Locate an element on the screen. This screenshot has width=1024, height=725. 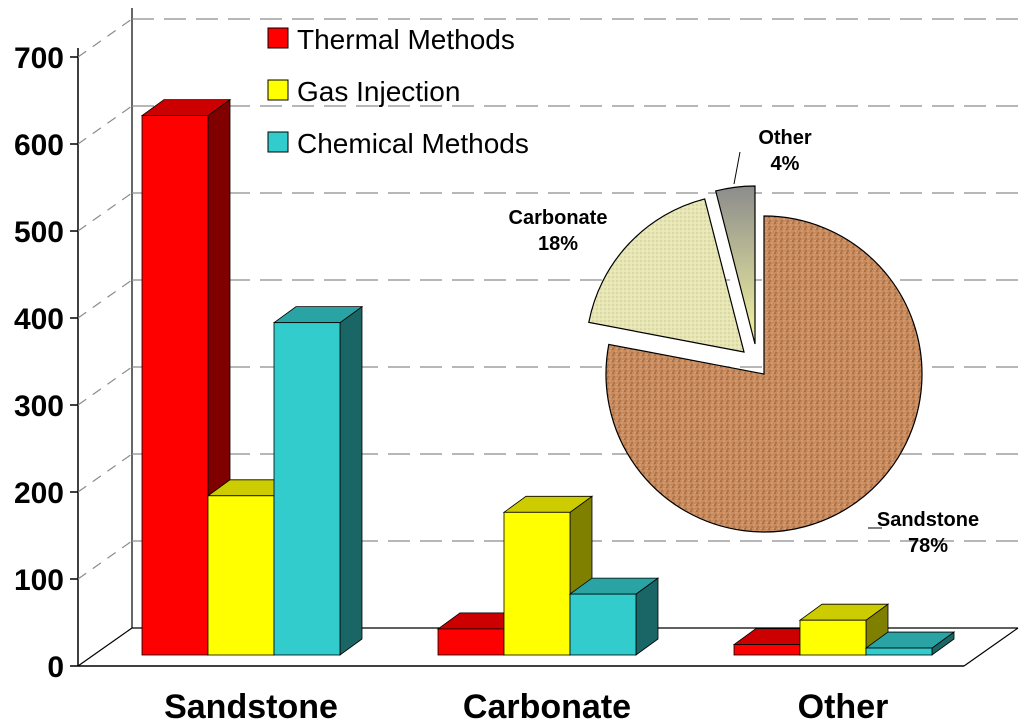
bar-side is located at coordinates (351, 480).